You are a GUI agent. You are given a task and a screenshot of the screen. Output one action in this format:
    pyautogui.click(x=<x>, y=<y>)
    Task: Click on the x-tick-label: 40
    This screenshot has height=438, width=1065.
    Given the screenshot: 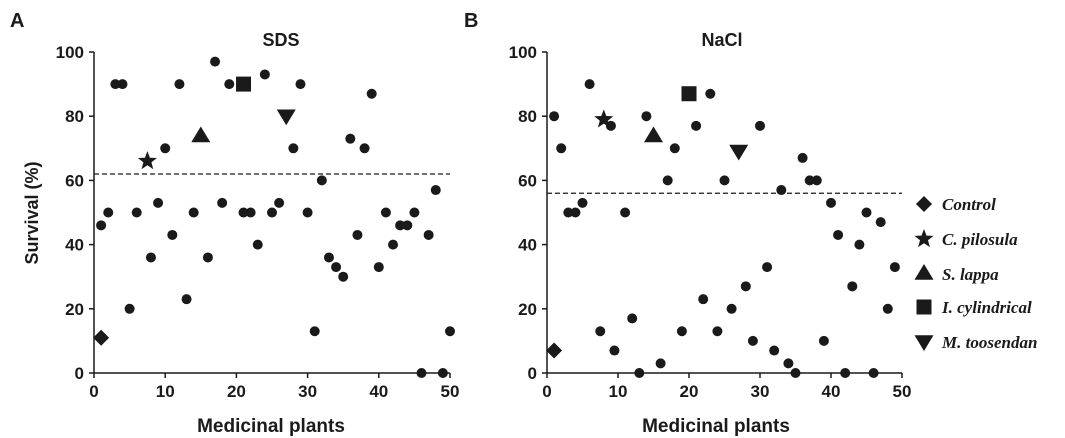 What is the action you would take?
    pyautogui.click(x=378, y=391)
    